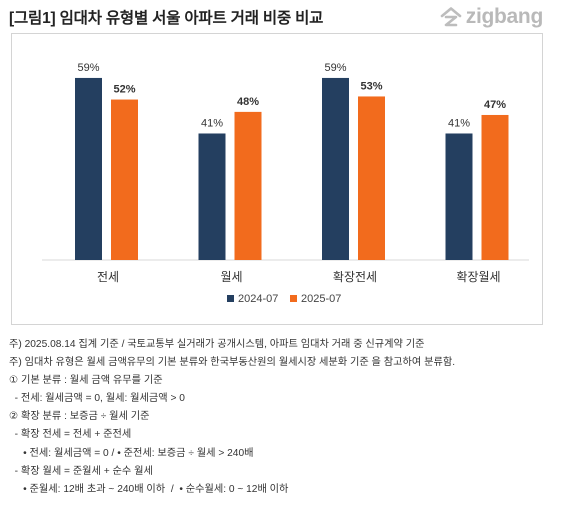 This screenshot has height=506, width=569. Describe the element at coordinates (81, 471) in the screenshot. I see `footnote-line: - 확장 월세 = 준월세 + 순수 월세` at that location.